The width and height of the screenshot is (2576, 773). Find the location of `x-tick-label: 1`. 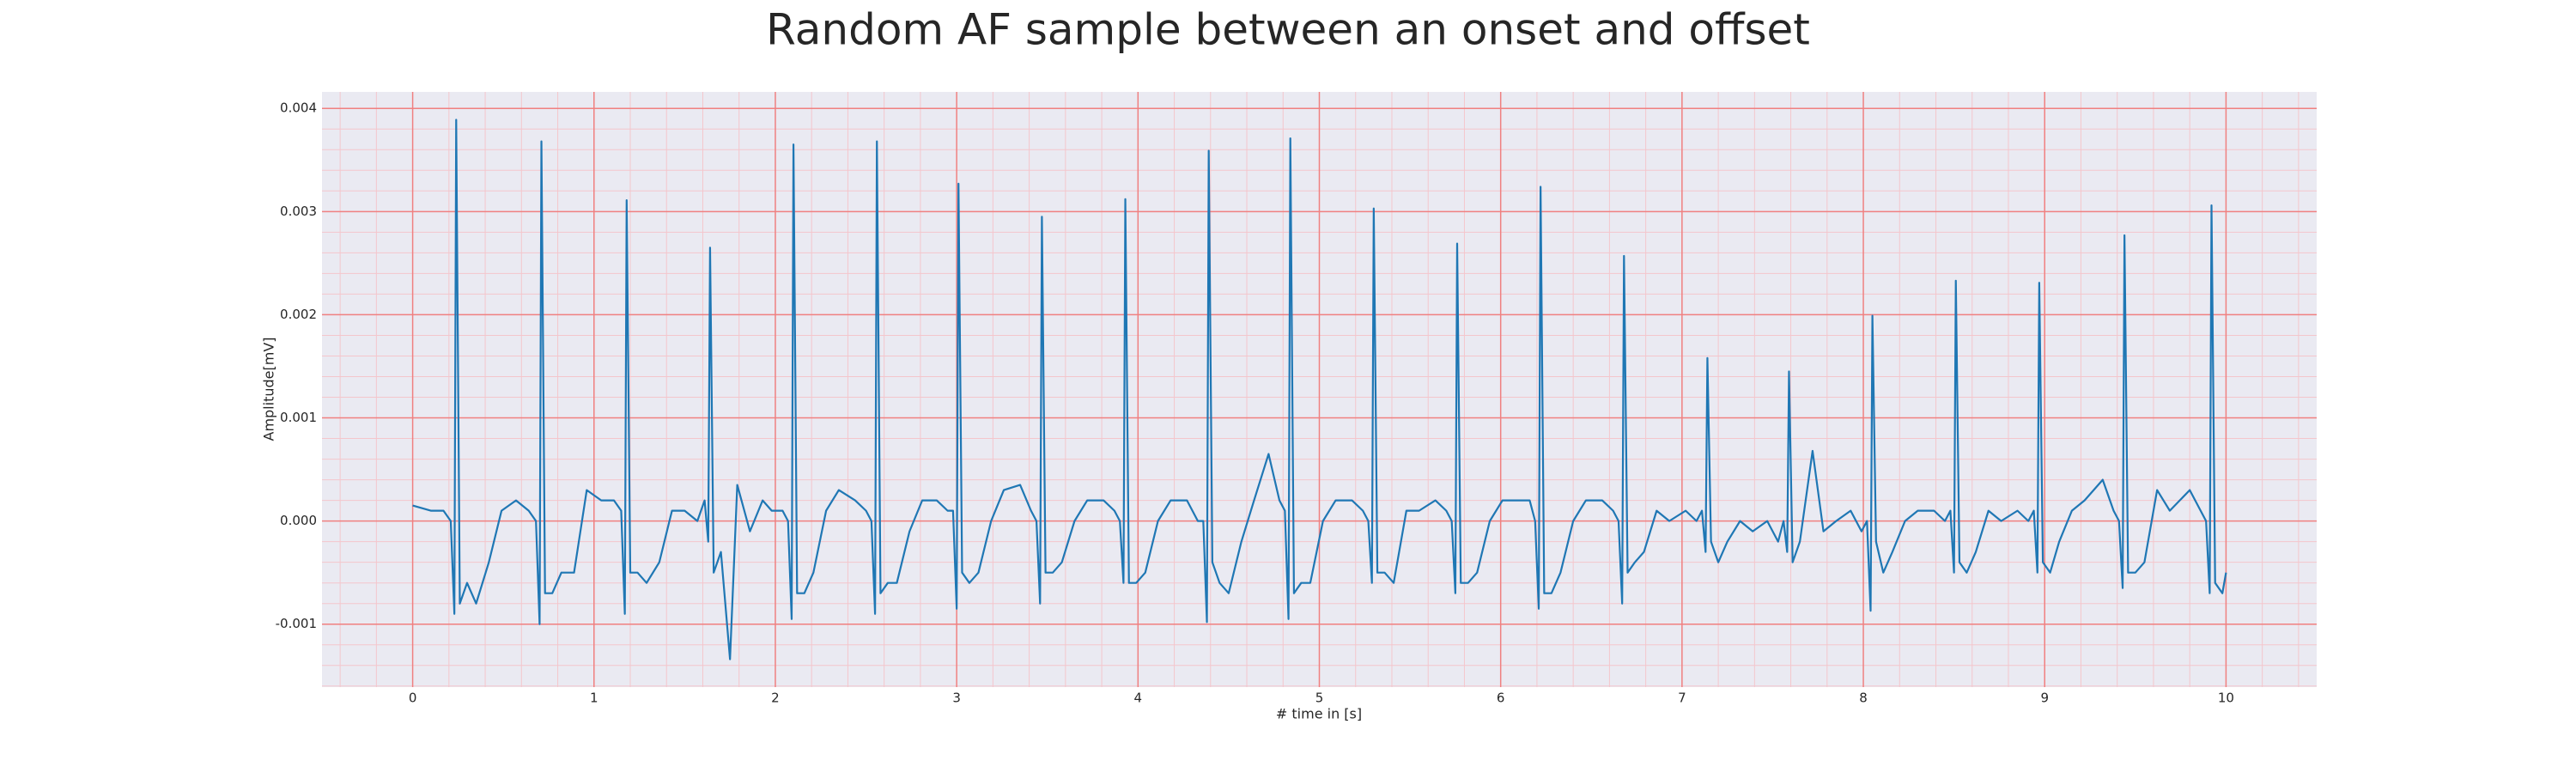

x-tick-label: 1 is located at coordinates (594, 698).